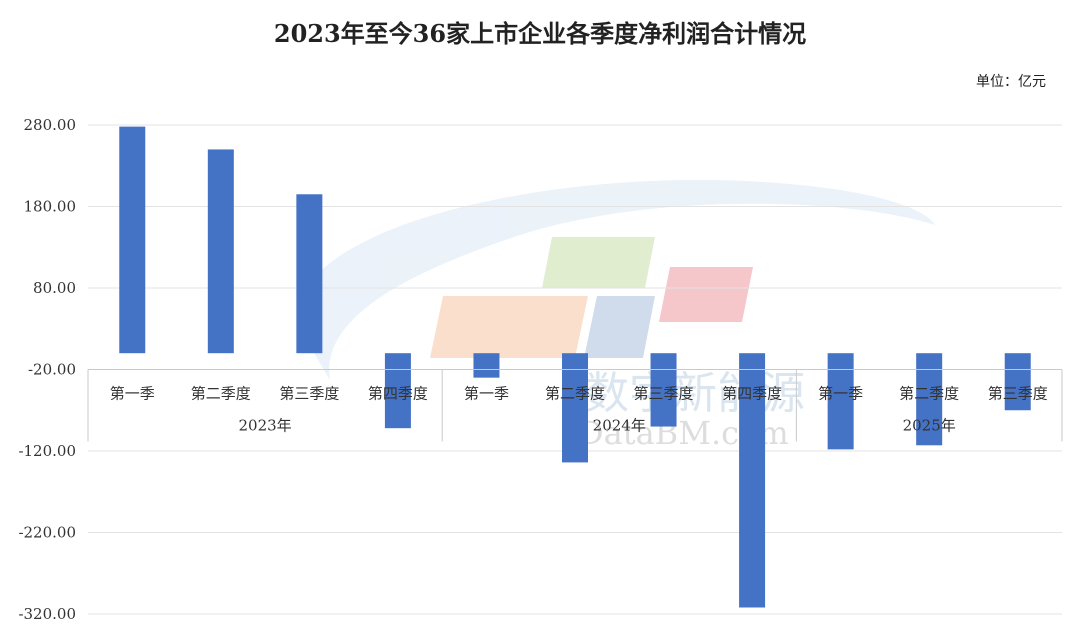 This screenshot has width=1080, height=634. Describe the element at coordinates (509, 327) in the screenshot. I see `watermark-tile-orange` at that location.